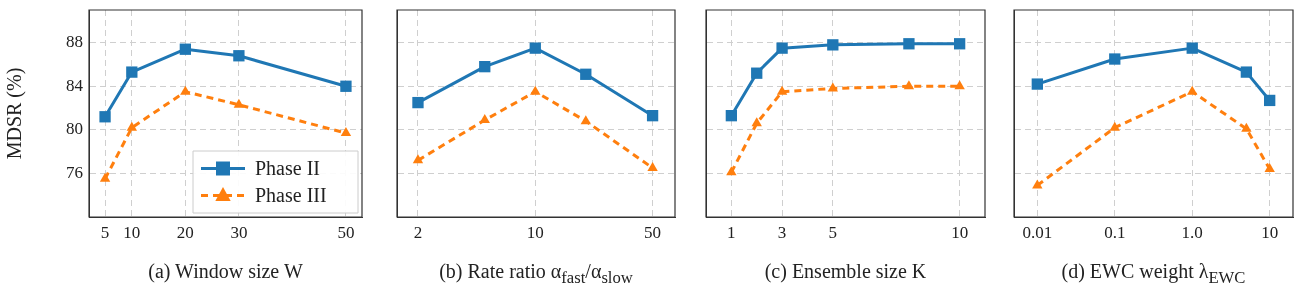 The image size is (1302, 306). Describe the element at coordinates (291, 194) in the screenshot. I see `legend-label: Phase III` at that location.